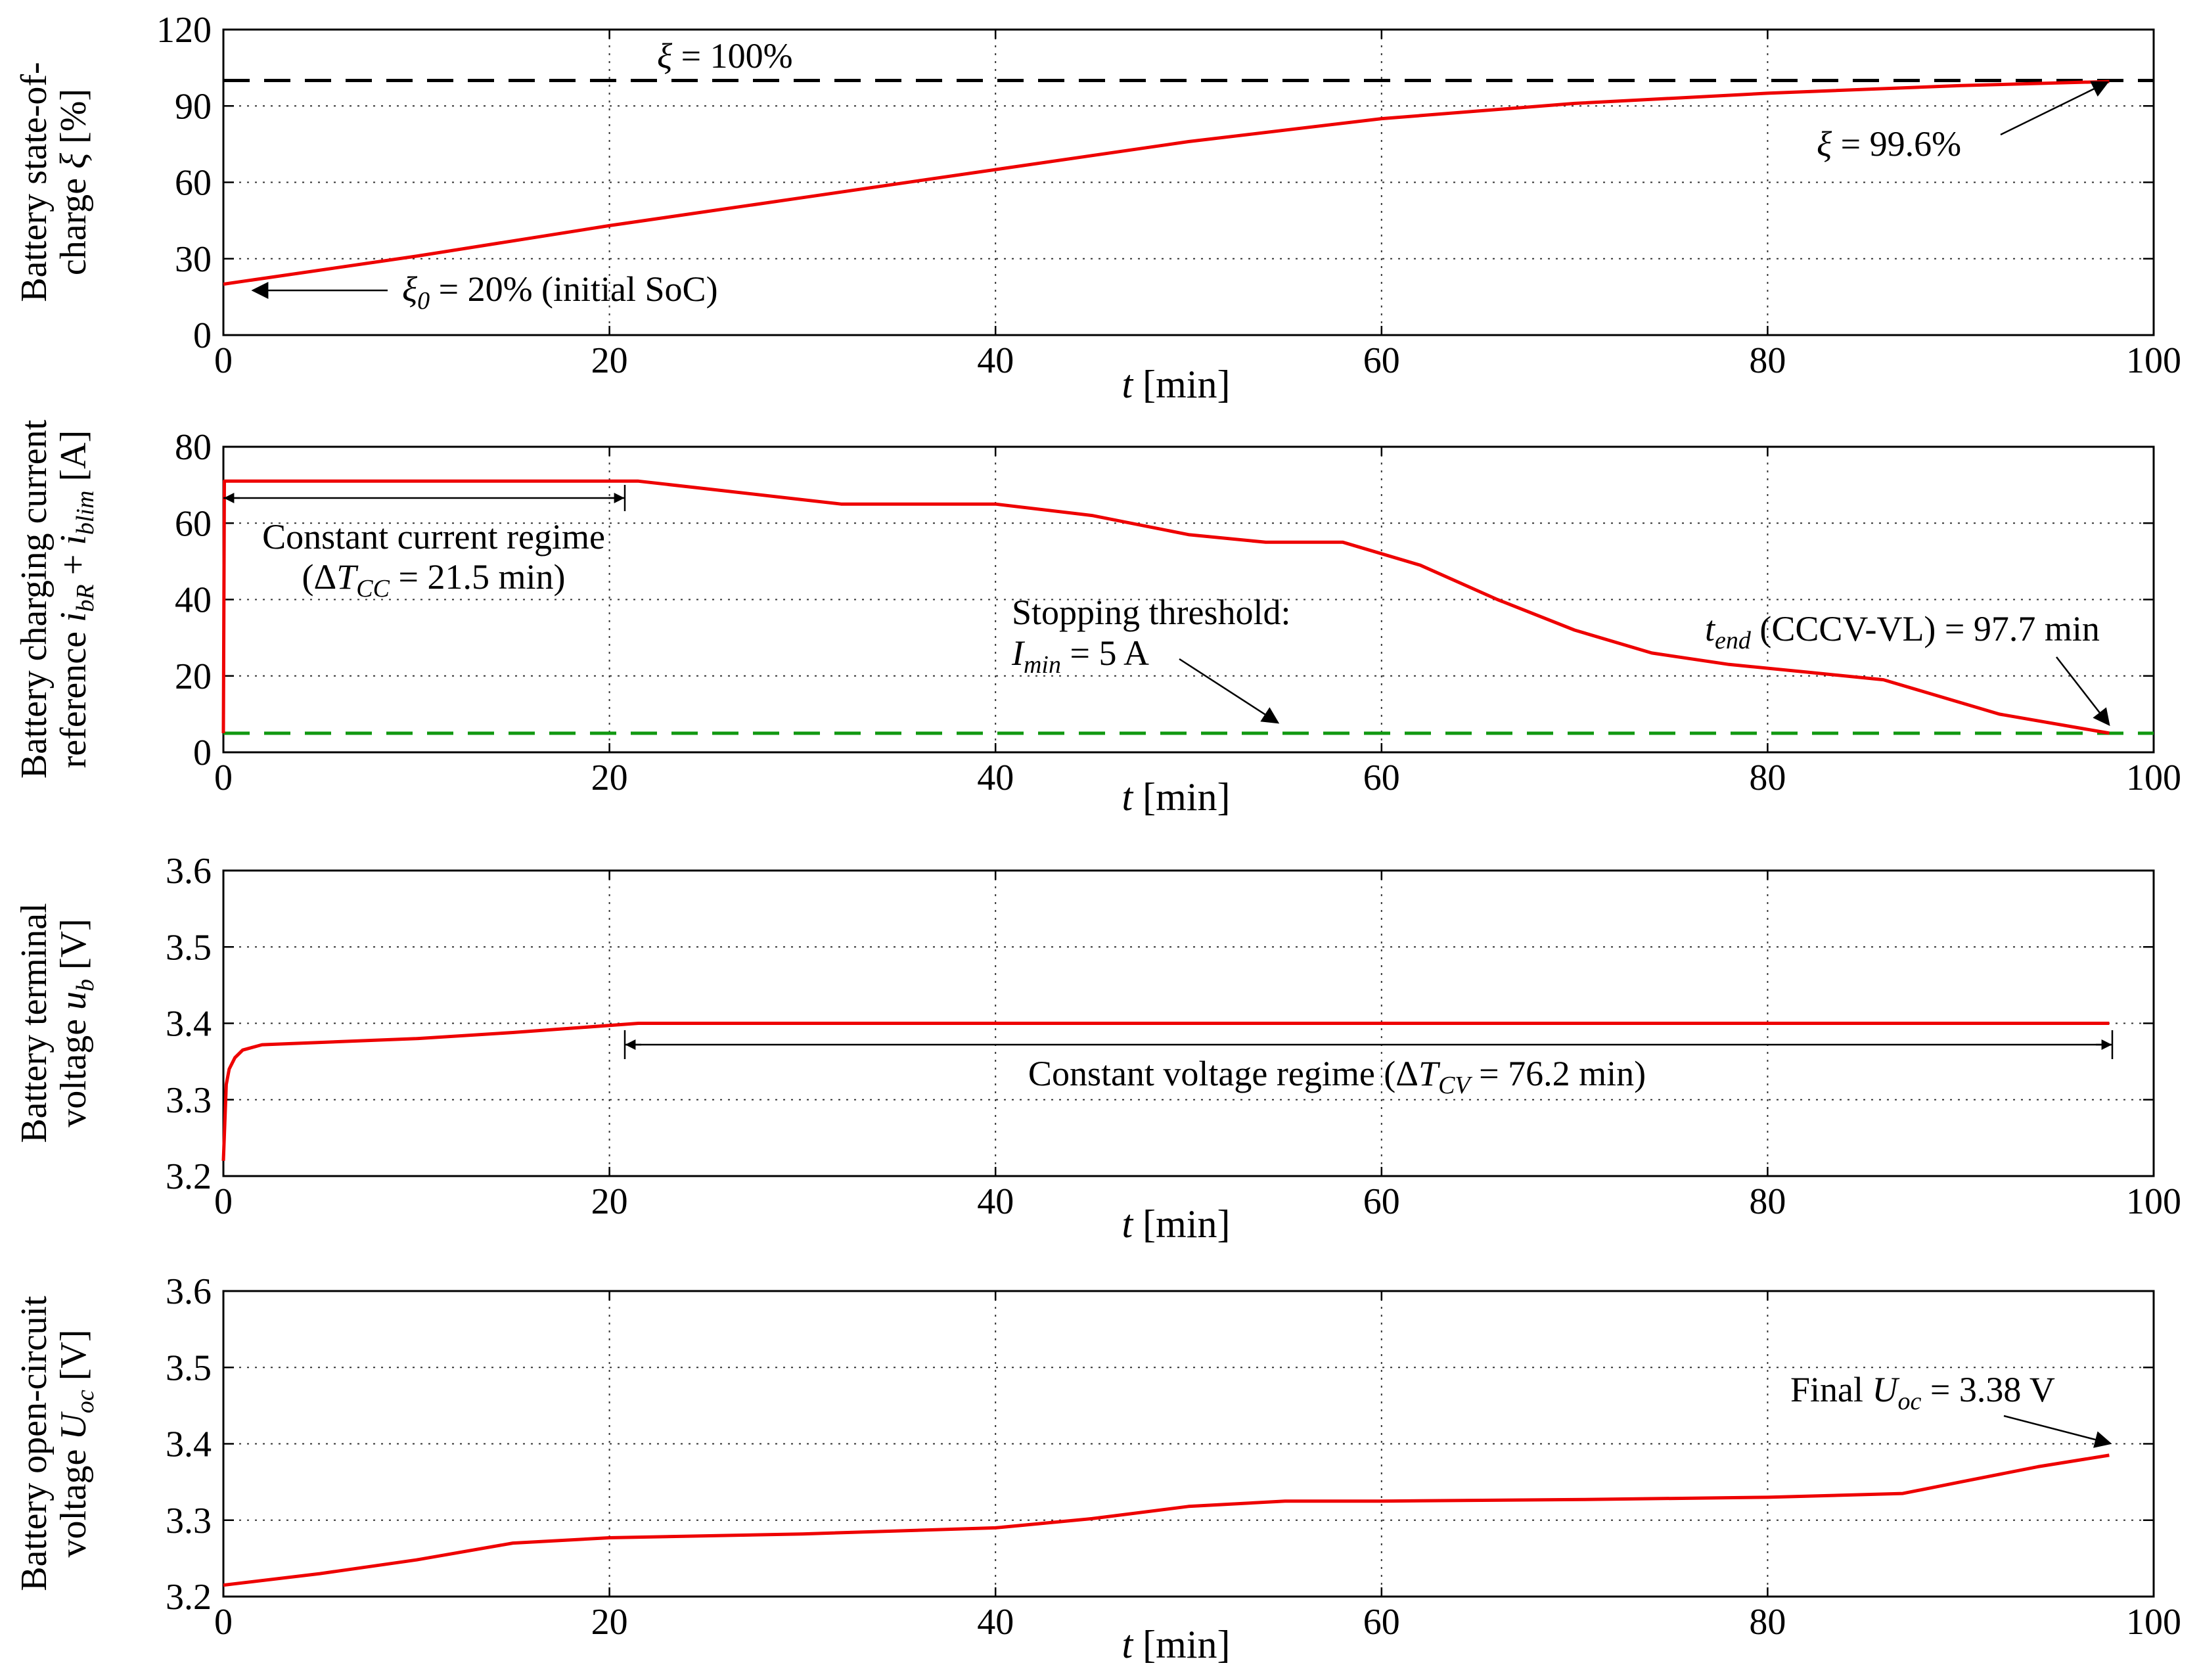 The height and width of the screenshot is (1680, 2199). I want to click on y-tick-label: 30, so click(193, 259).